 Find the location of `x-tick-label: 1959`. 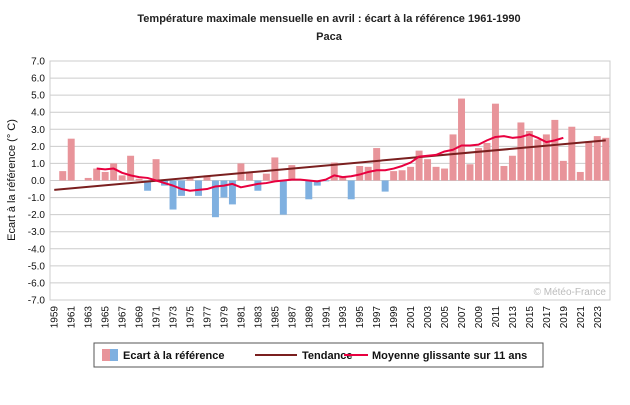

x-tick-label: 1959 is located at coordinates (55, 317).